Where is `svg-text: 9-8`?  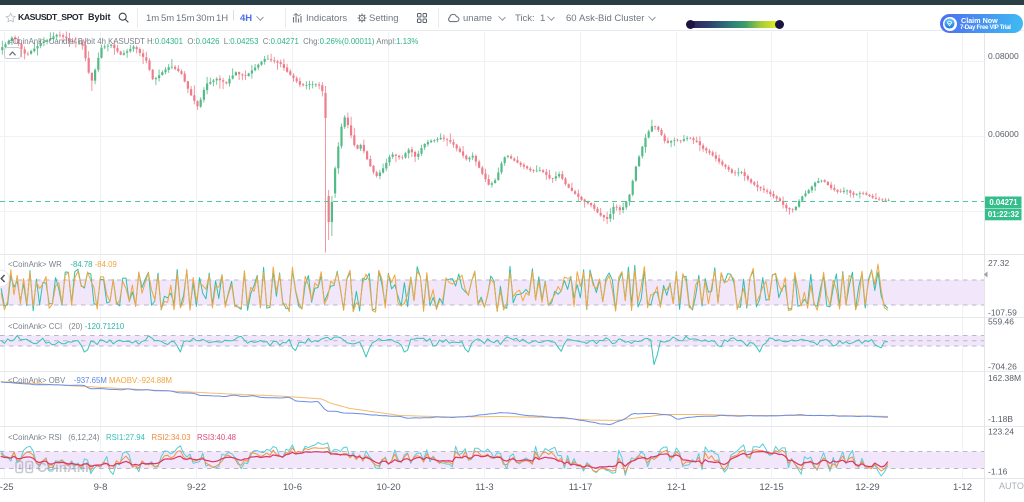 svg-text: 9-8 is located at coordinates (101, 487).